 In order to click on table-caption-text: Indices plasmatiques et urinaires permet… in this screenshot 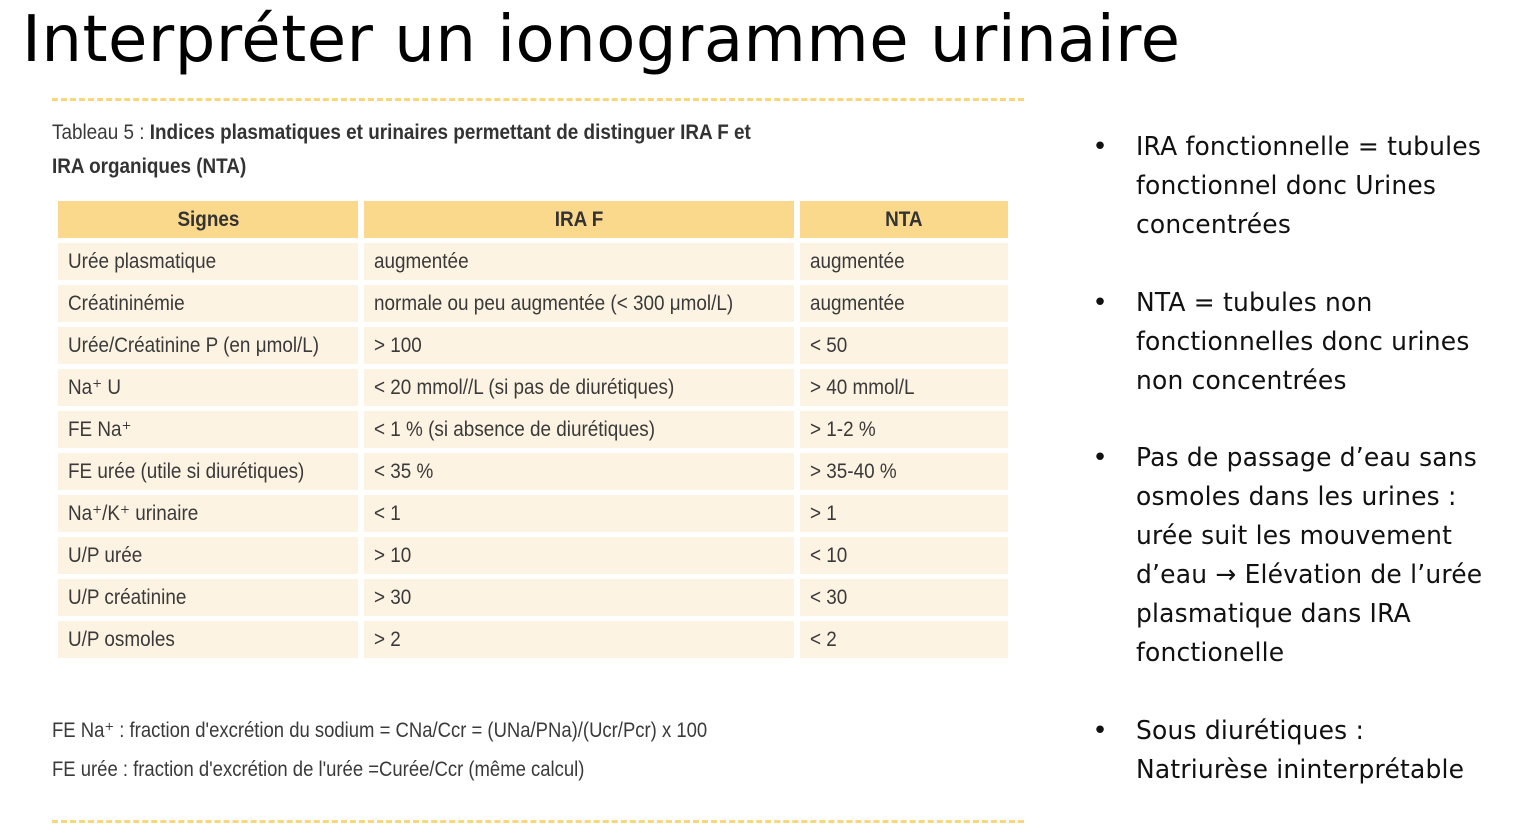, I will do `click(401, 149)`.